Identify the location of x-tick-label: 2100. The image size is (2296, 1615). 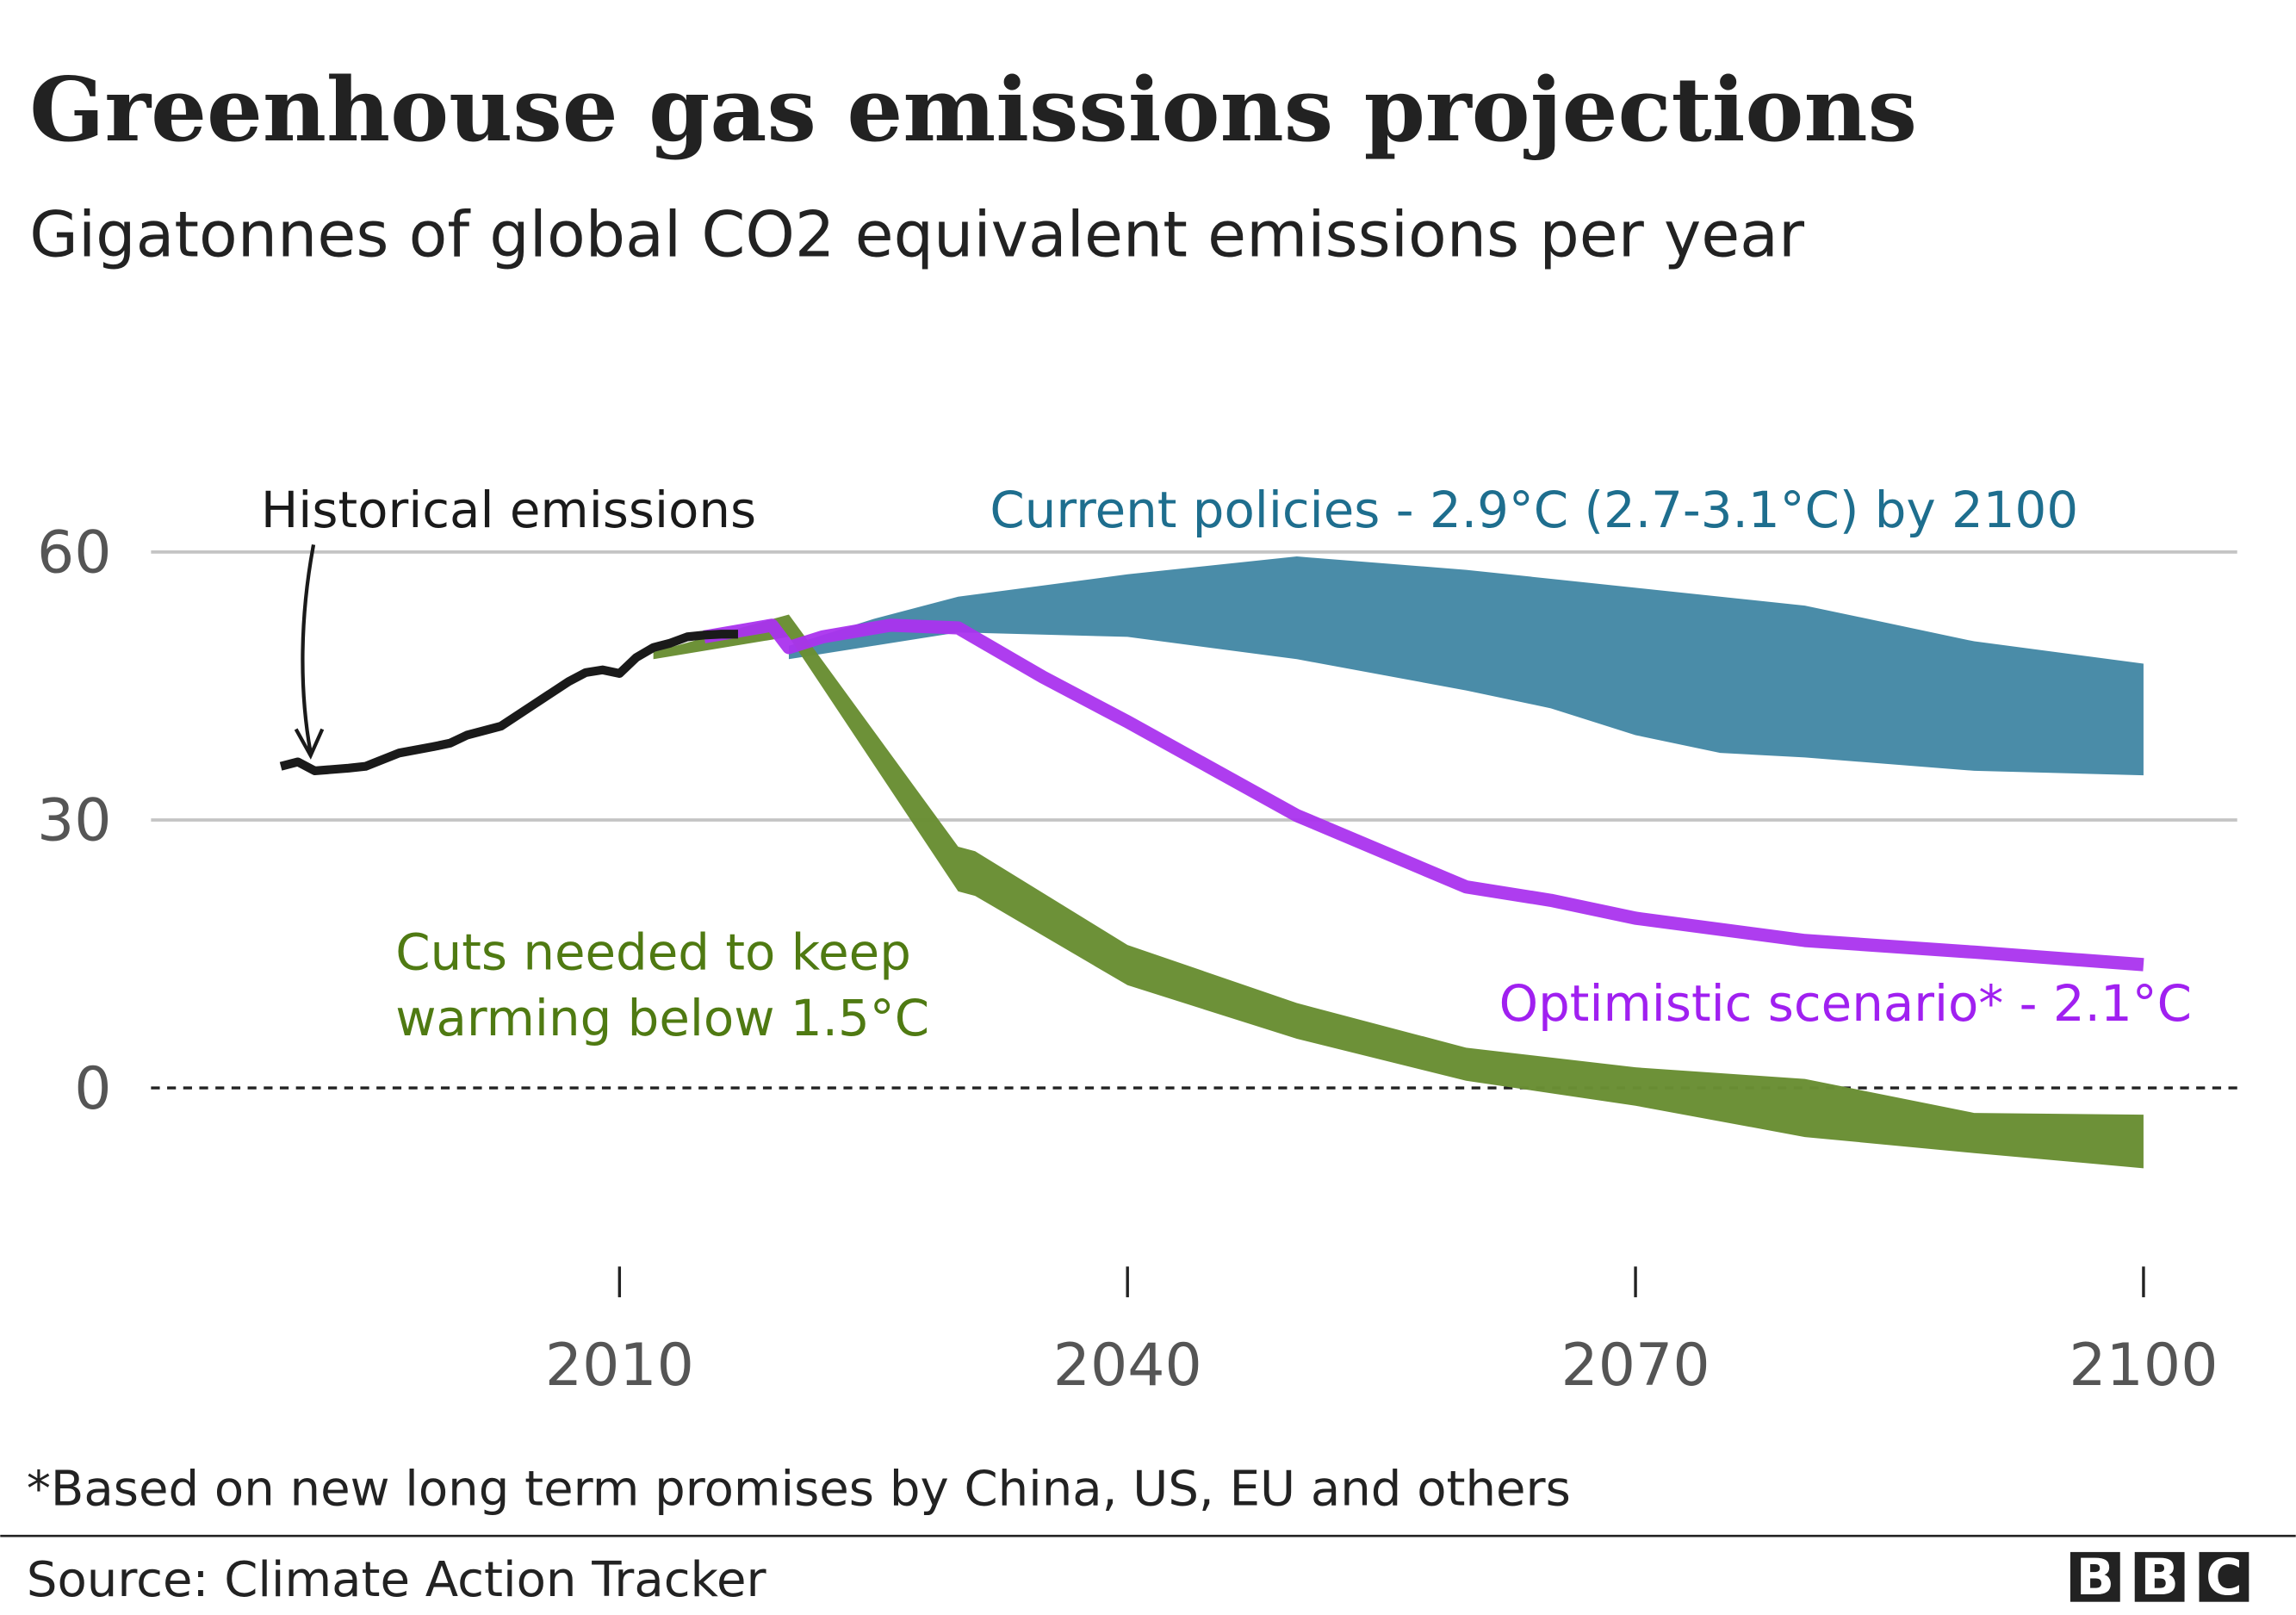
(2143, 1366).